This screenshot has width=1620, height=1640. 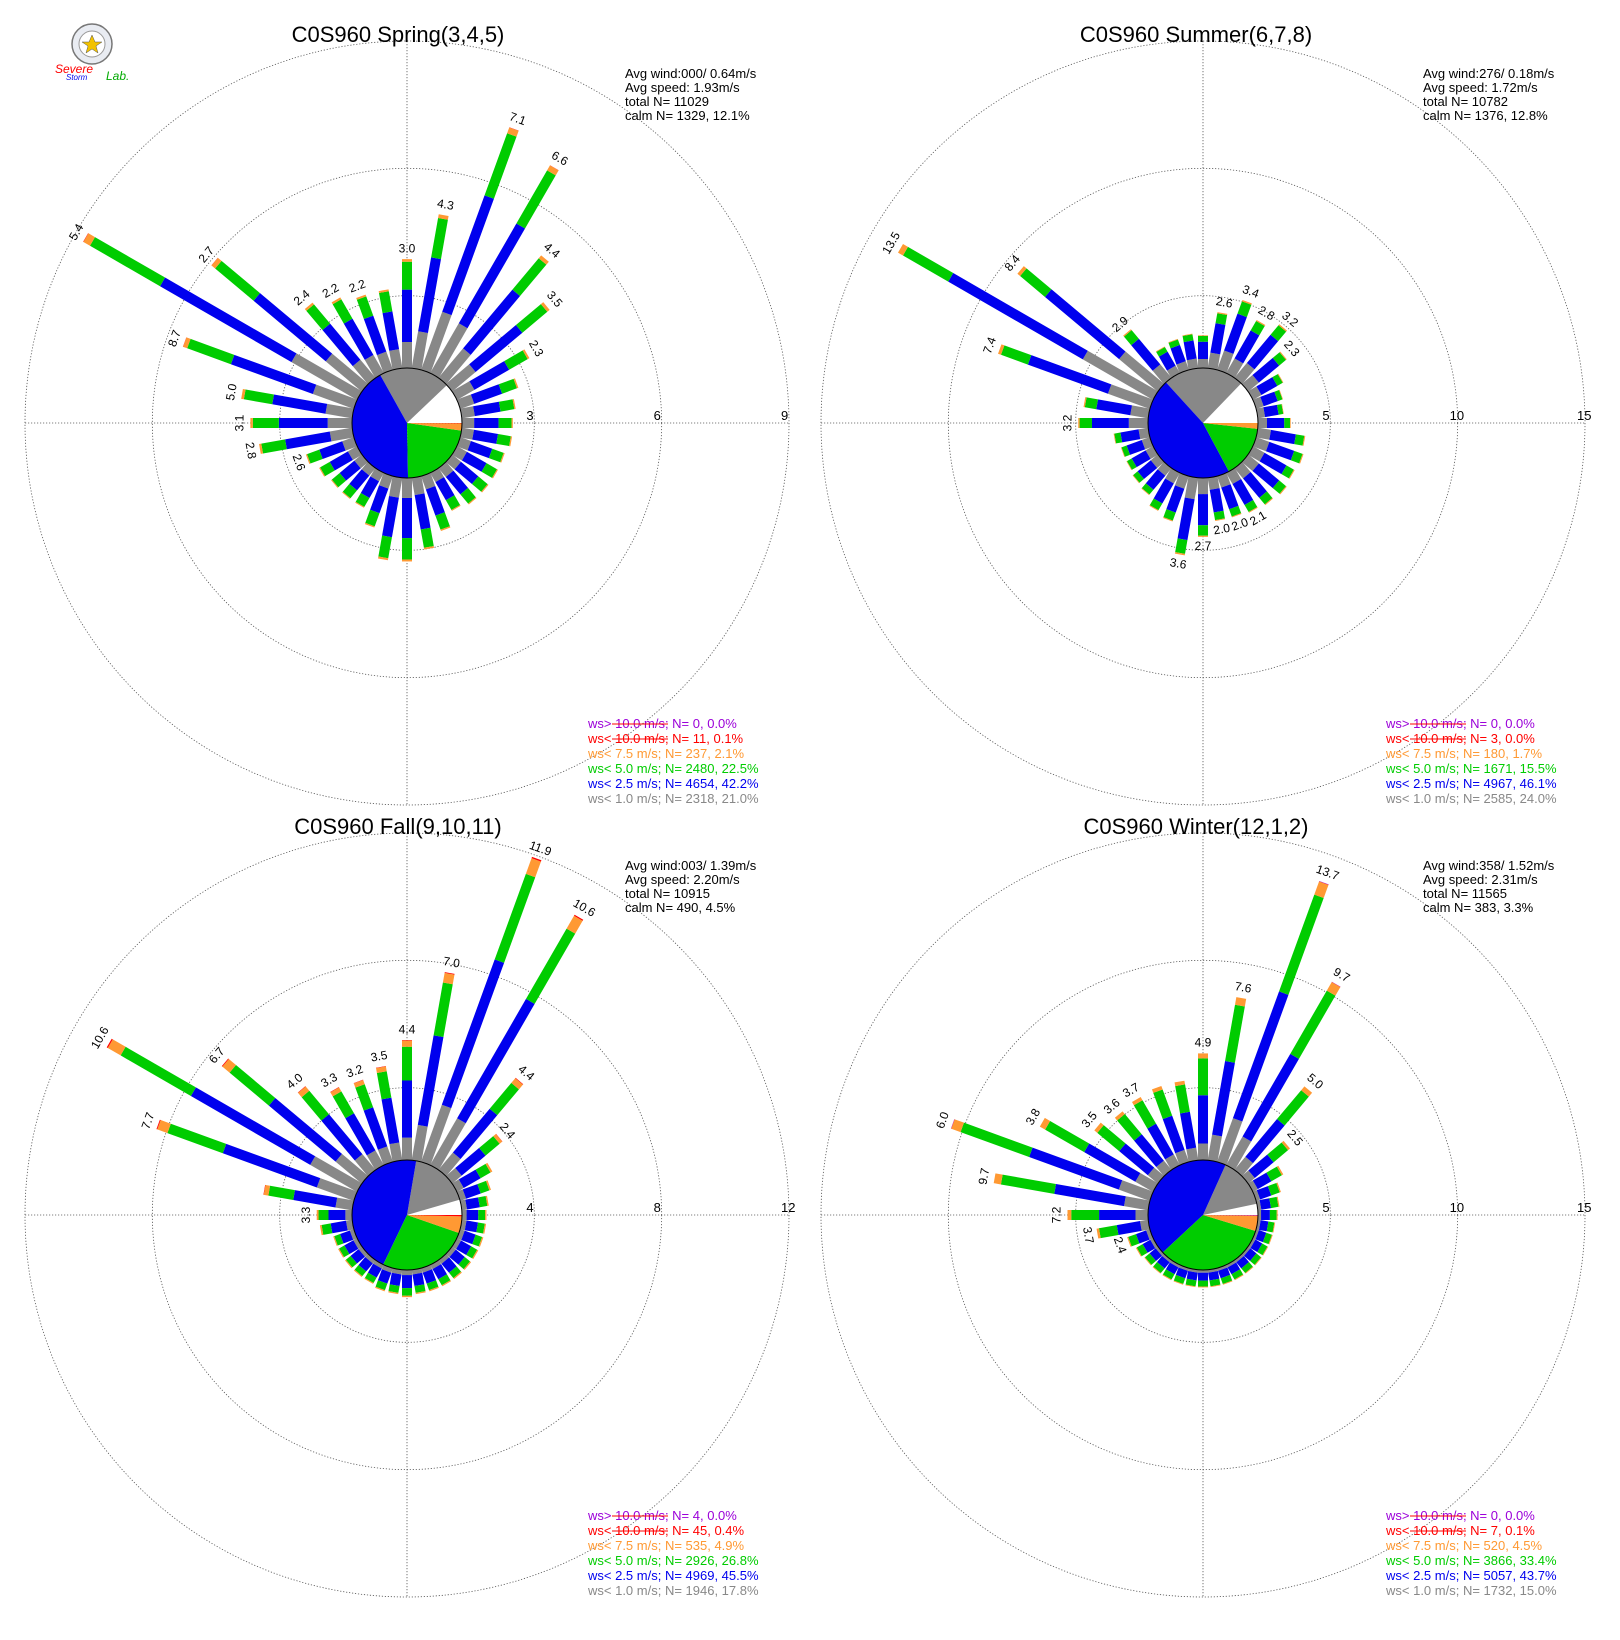 What do you see at coordinates (1013, 263) in the screenshot?
I see `bar-value-label: 8.4` at bounding box center [1013, 263].